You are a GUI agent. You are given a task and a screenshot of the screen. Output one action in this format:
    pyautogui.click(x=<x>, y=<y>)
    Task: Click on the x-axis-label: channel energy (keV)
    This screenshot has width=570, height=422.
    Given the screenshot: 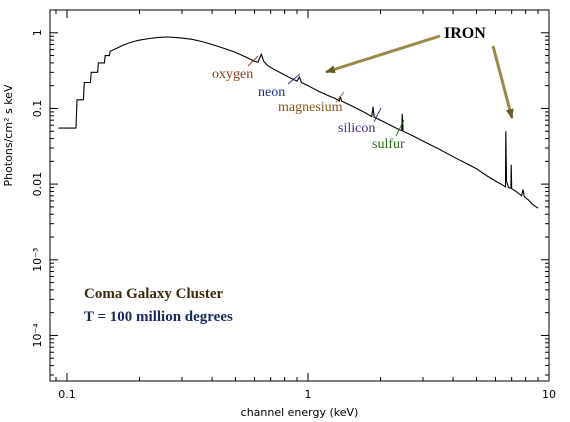 What is the action you would take?
    pyautogui.click(x=300, y=412)
    